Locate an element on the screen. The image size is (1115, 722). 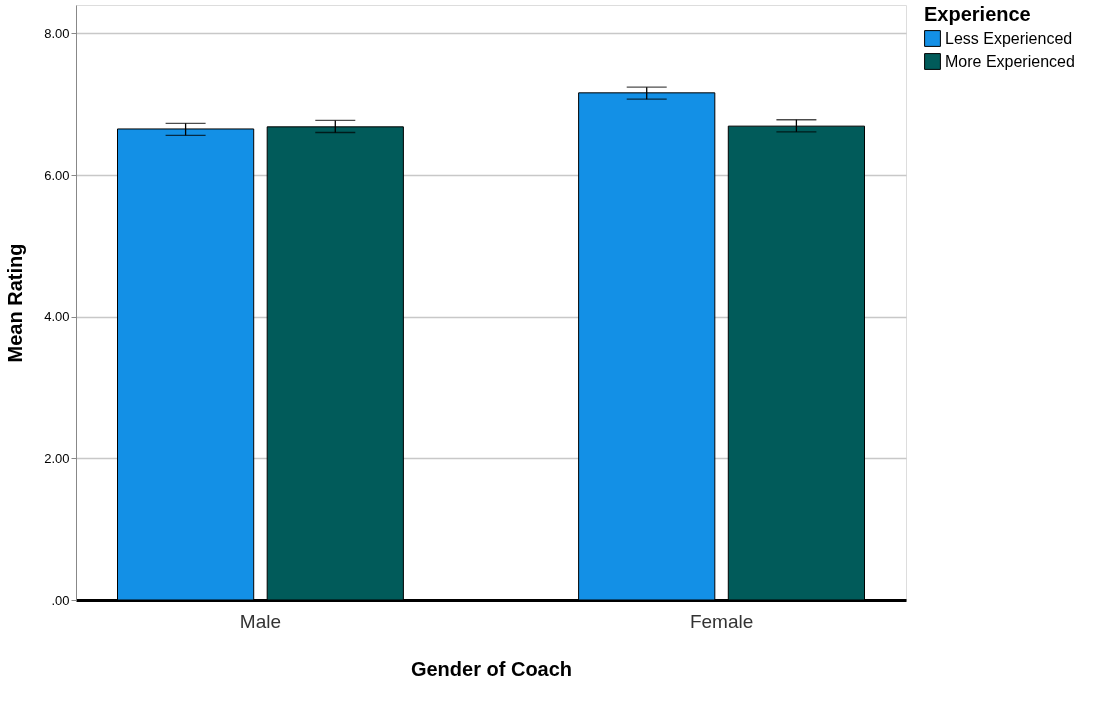
legend-label: More Experienced is located at coordinates (1010, 61).